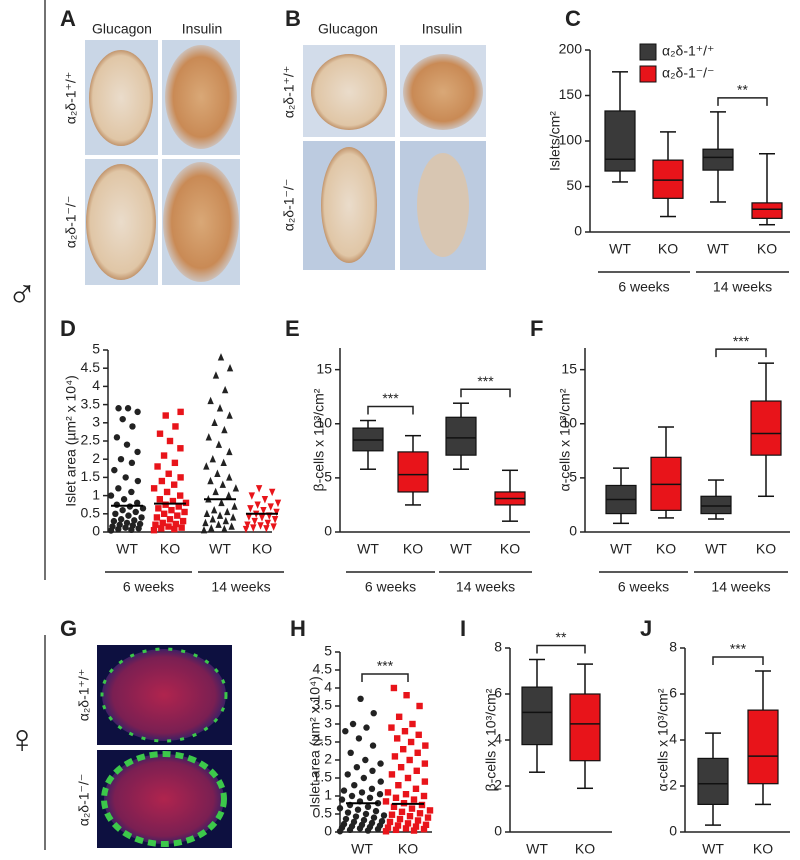 Image resolution: width=800 pixels, height=860 pixels. I want to click on panel-letter: J, so click(646, 628).